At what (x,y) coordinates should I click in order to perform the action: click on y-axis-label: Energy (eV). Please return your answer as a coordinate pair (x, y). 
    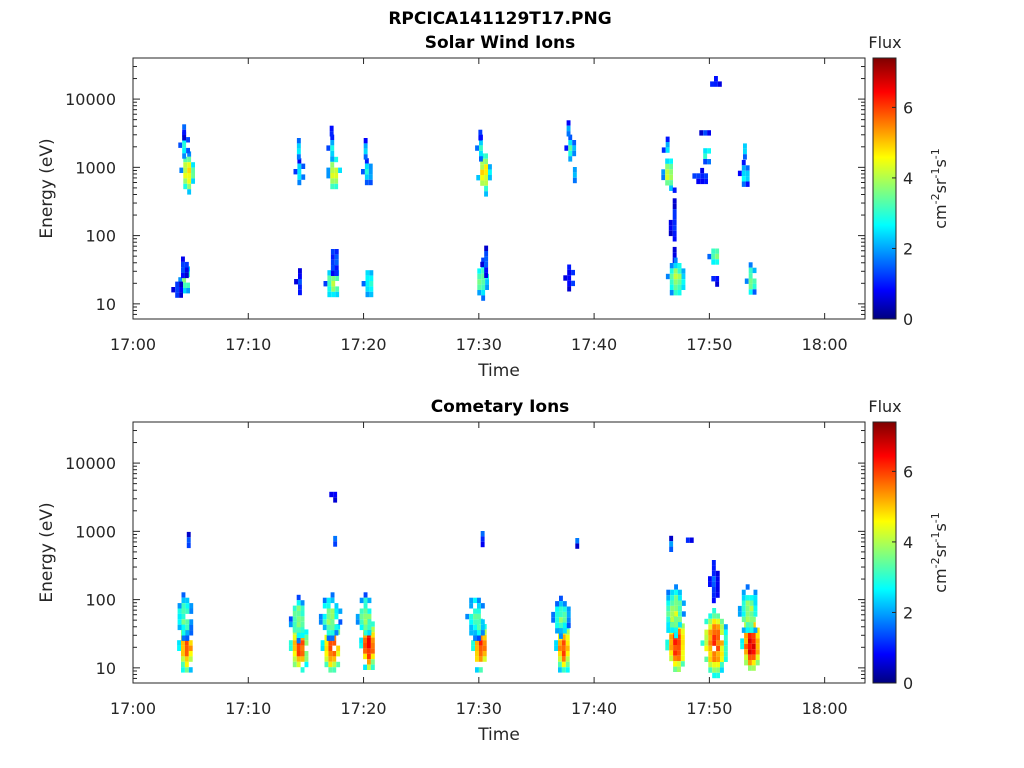
    Looking at the image, I should click on (47, 188).